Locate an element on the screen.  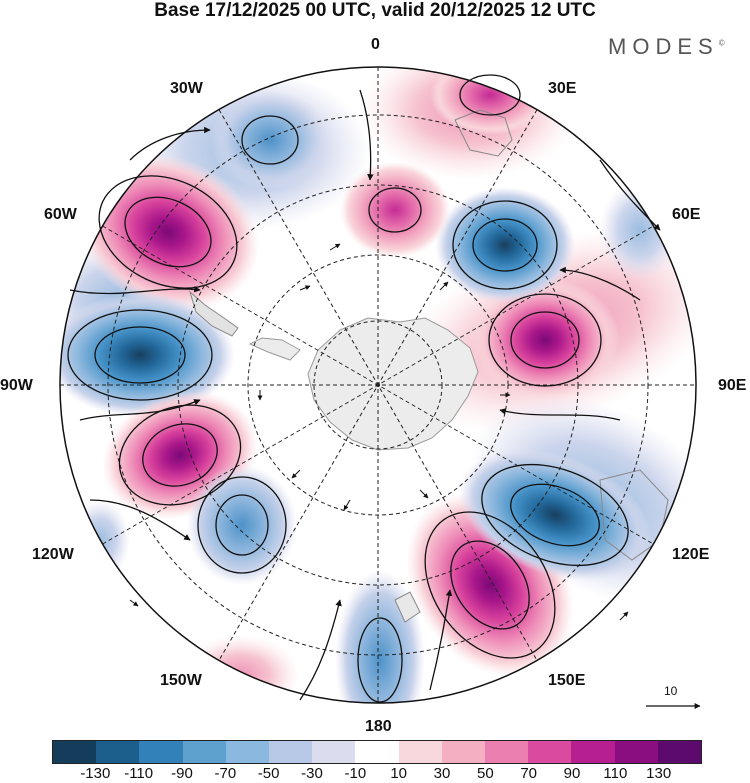
lon-label-60w: 60W is located at coordinates (60, 214).